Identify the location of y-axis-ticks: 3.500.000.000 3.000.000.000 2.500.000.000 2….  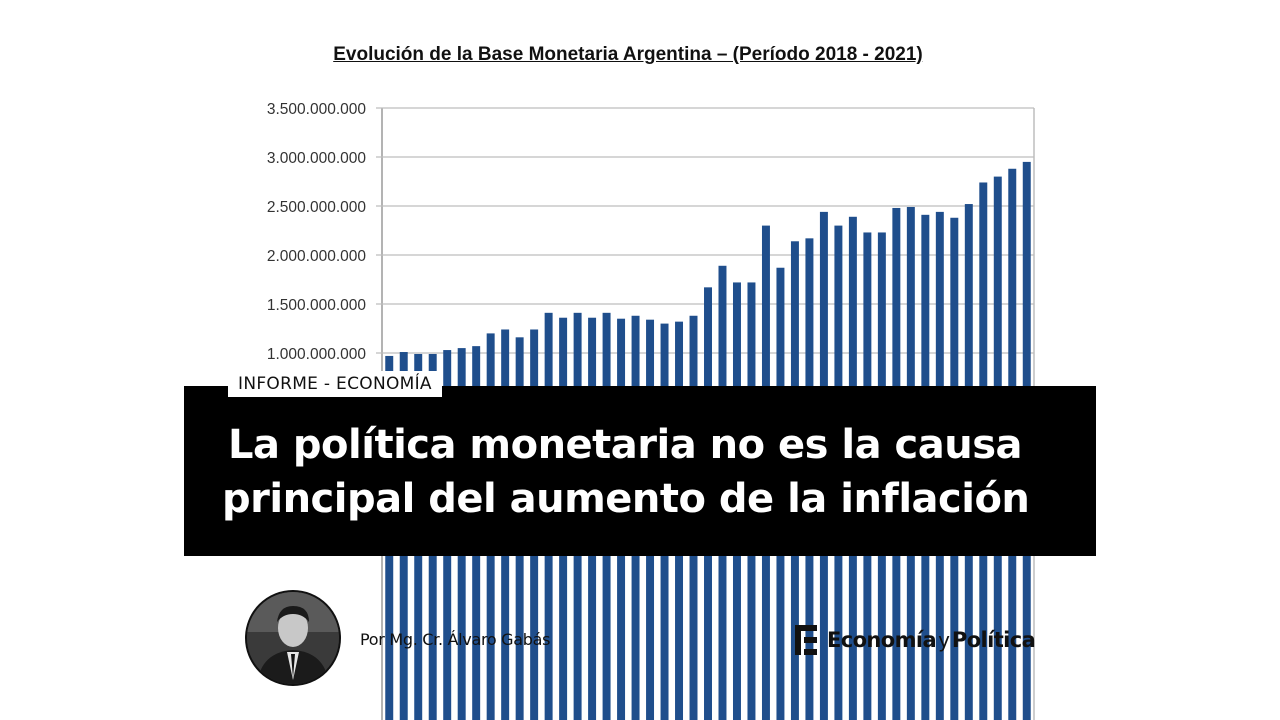
(317, 232).